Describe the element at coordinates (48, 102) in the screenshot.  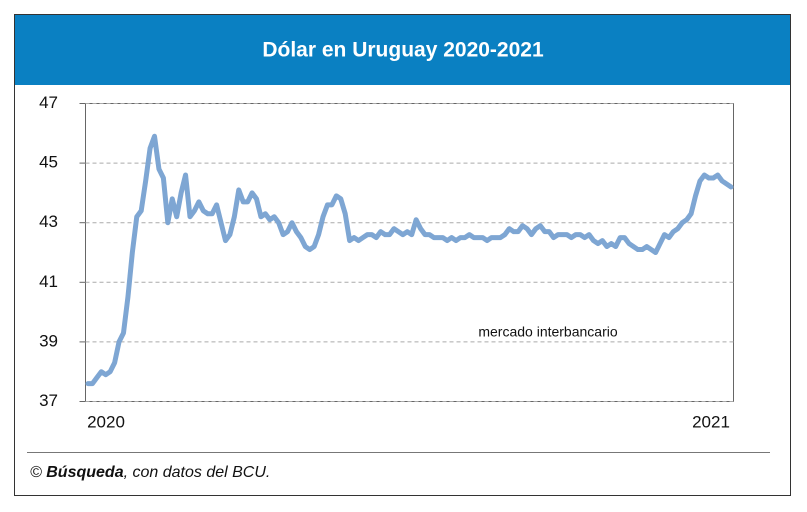
I see `y-tick-label: 47` at that location.